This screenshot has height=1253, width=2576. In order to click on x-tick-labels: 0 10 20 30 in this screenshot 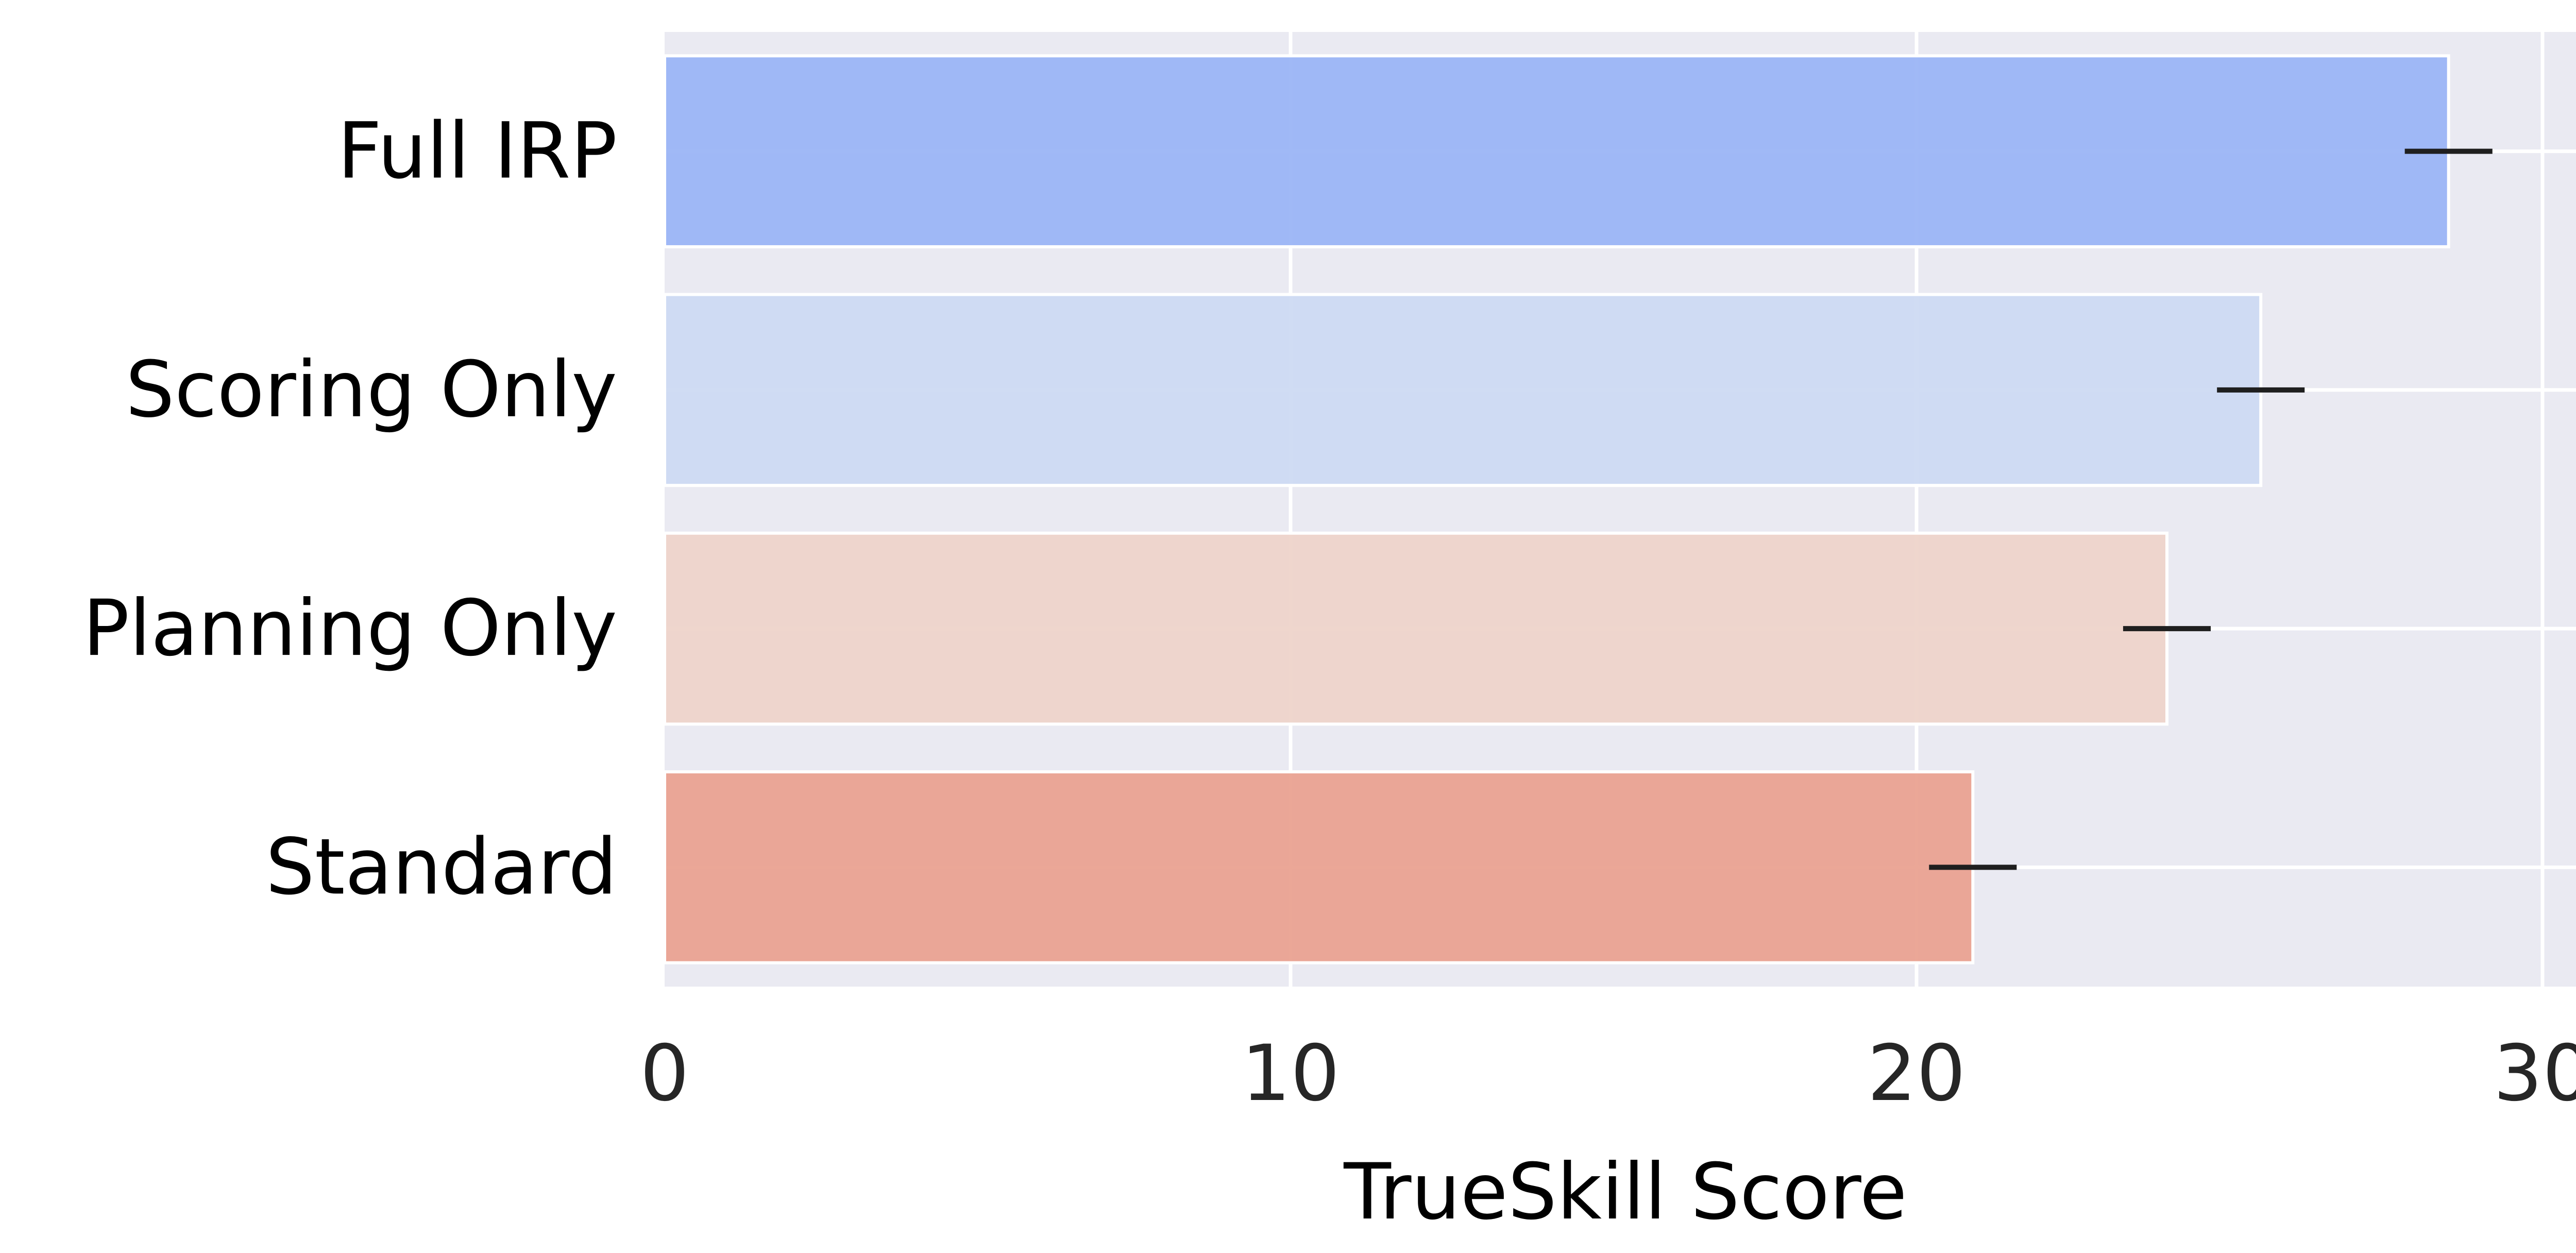, I will do `click(1608, 1074)`.